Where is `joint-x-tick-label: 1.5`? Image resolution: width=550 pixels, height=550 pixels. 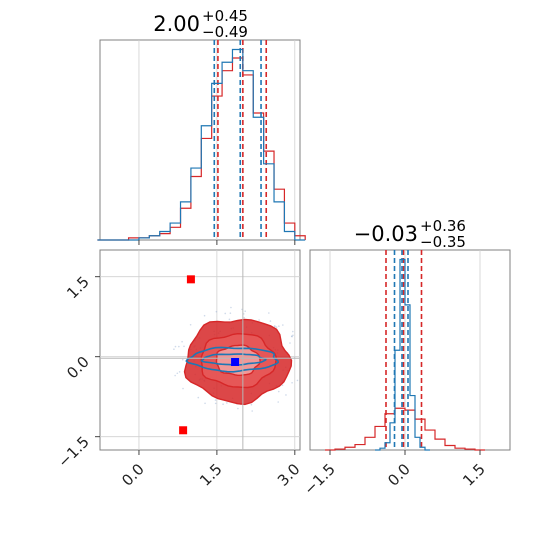
joint-x-tick-label: 1.5 is located at coordinates (211, 475).